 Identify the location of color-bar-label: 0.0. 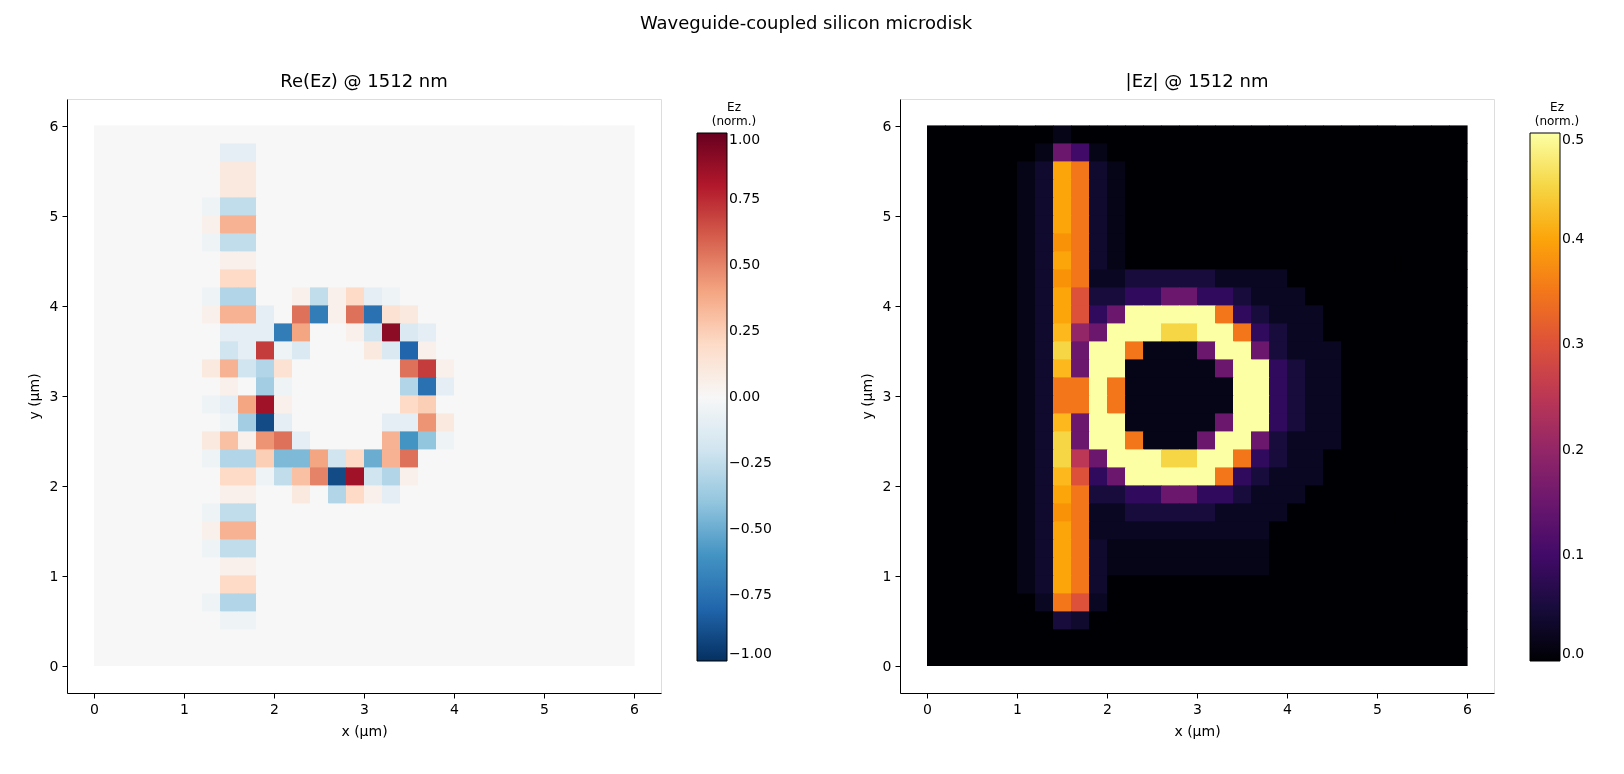
(1573, 653).